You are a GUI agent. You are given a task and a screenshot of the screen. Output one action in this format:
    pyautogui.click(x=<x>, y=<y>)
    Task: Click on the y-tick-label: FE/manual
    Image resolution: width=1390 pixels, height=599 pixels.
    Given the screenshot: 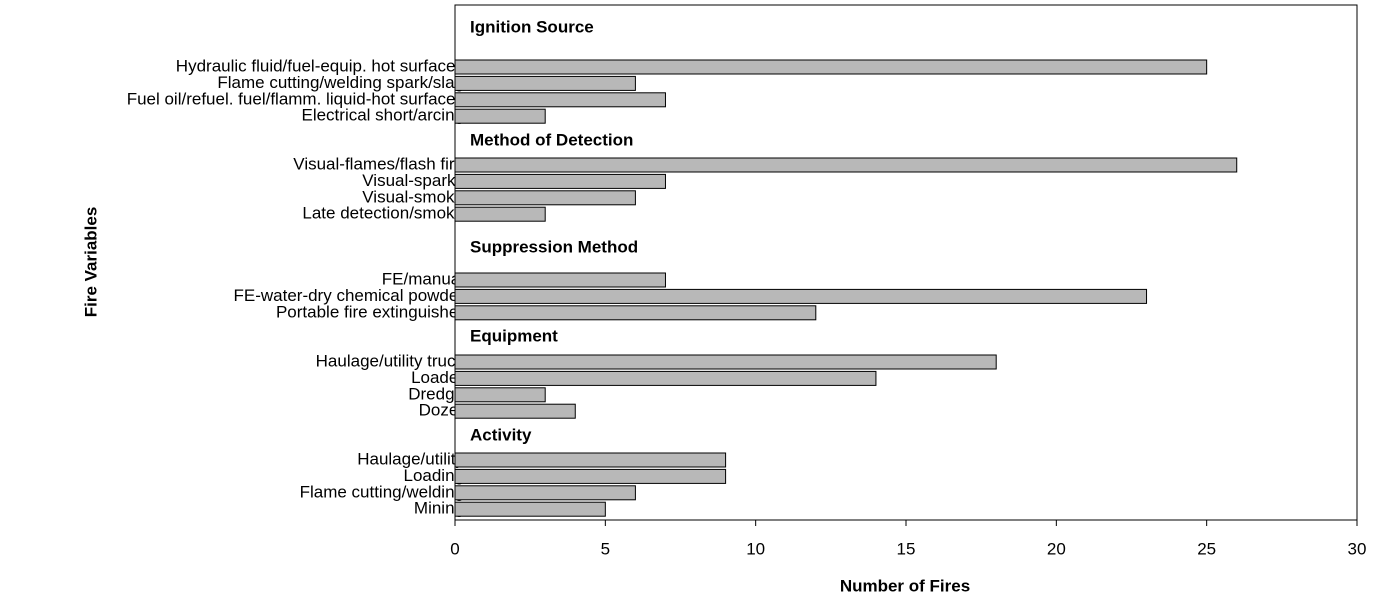 What is the action you would take?
    pyautogui.click(x=423, y=278)
    